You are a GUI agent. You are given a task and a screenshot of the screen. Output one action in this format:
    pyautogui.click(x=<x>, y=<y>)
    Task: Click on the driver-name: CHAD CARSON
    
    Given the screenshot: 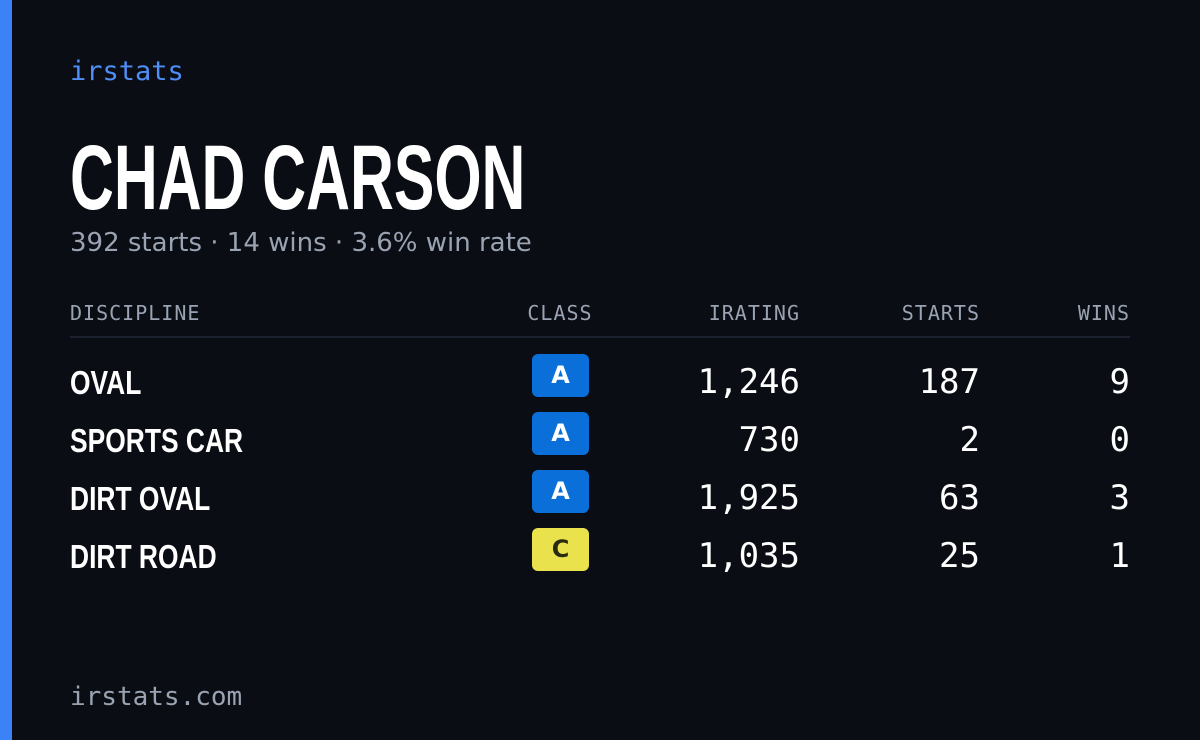 What is the action you would take?
    pyautogui.click(x=298, y=178)
    